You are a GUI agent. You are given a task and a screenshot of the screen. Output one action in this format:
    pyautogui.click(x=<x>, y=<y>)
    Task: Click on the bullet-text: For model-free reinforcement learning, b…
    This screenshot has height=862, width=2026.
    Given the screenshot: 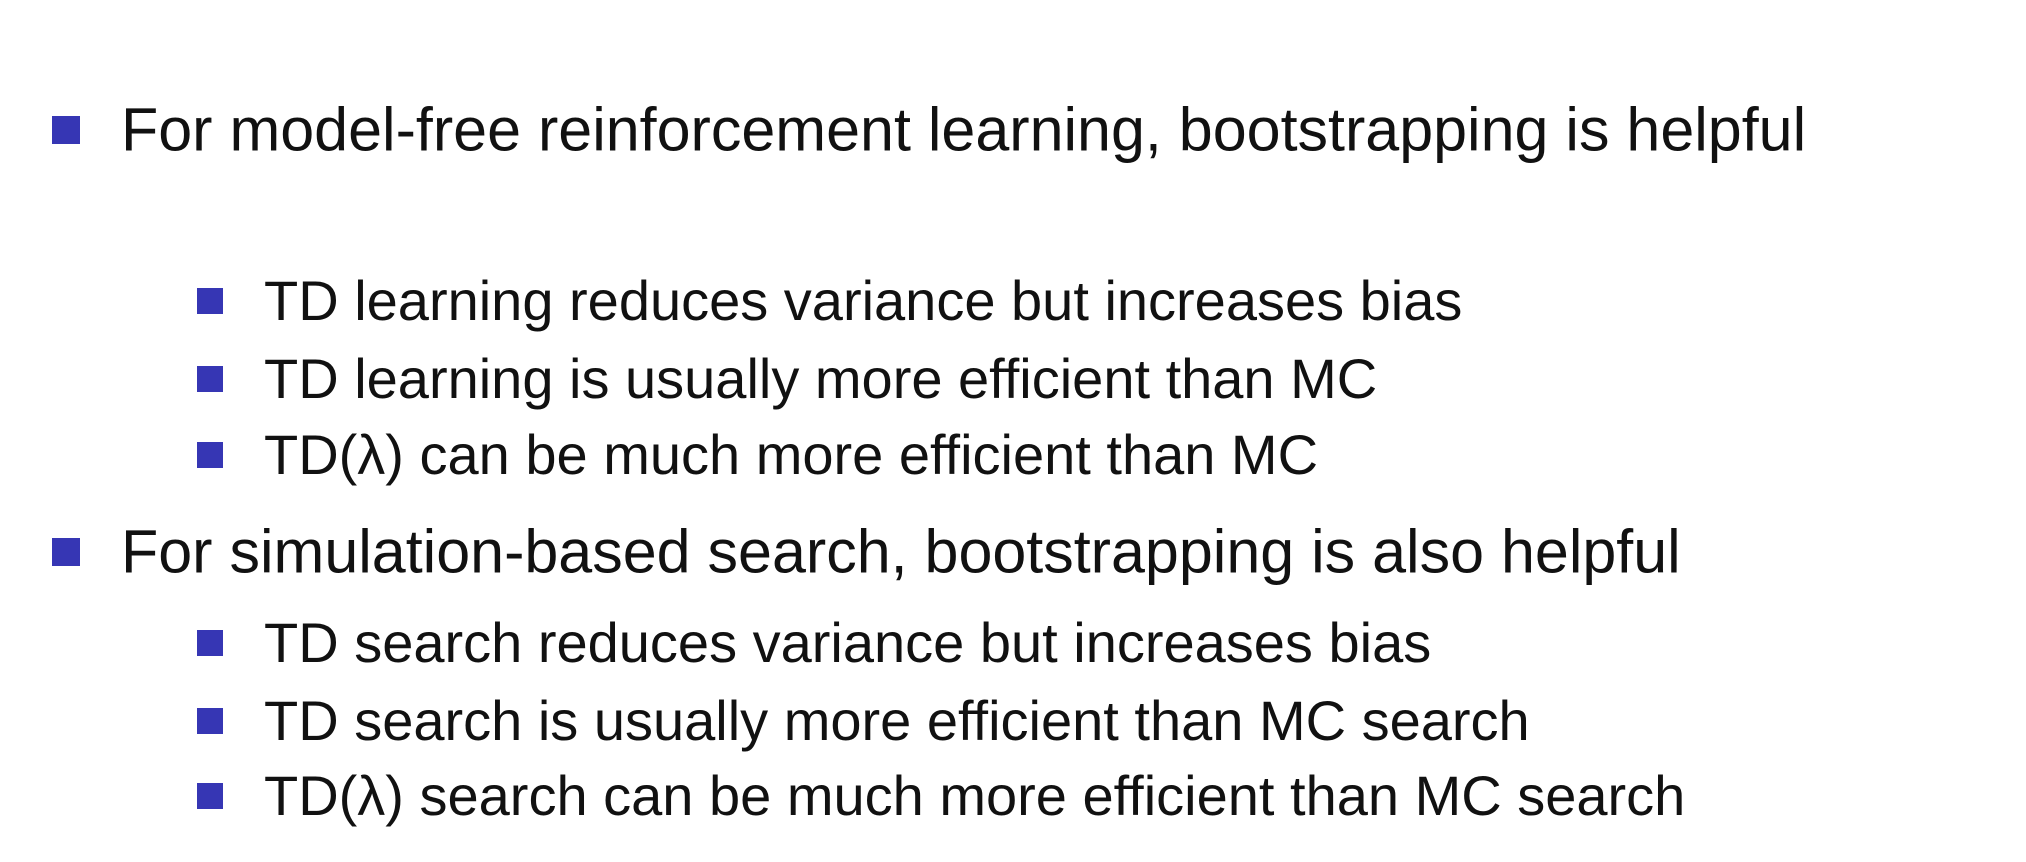 What is the action you would take?
    pyautogui.click(x=964, y=129)
    